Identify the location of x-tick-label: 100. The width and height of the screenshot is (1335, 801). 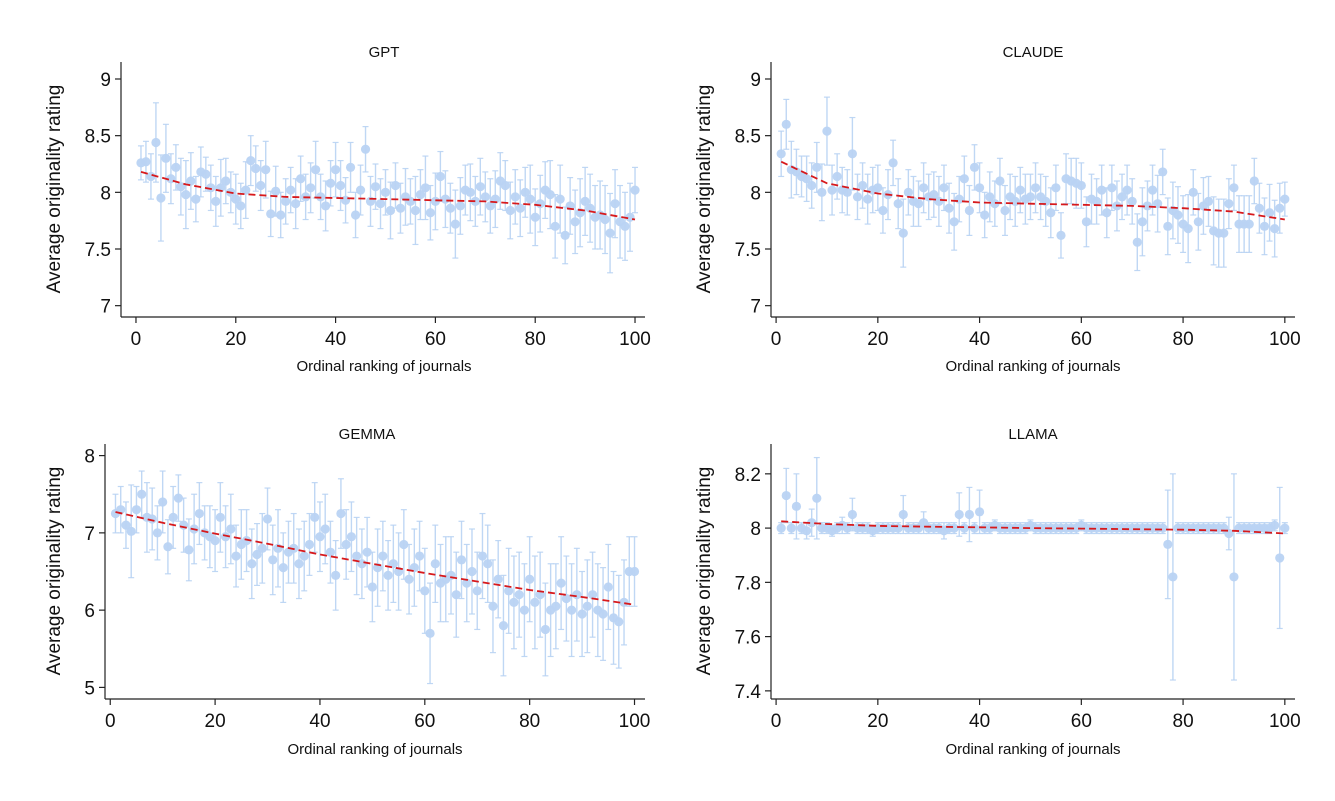
(1285, 721).